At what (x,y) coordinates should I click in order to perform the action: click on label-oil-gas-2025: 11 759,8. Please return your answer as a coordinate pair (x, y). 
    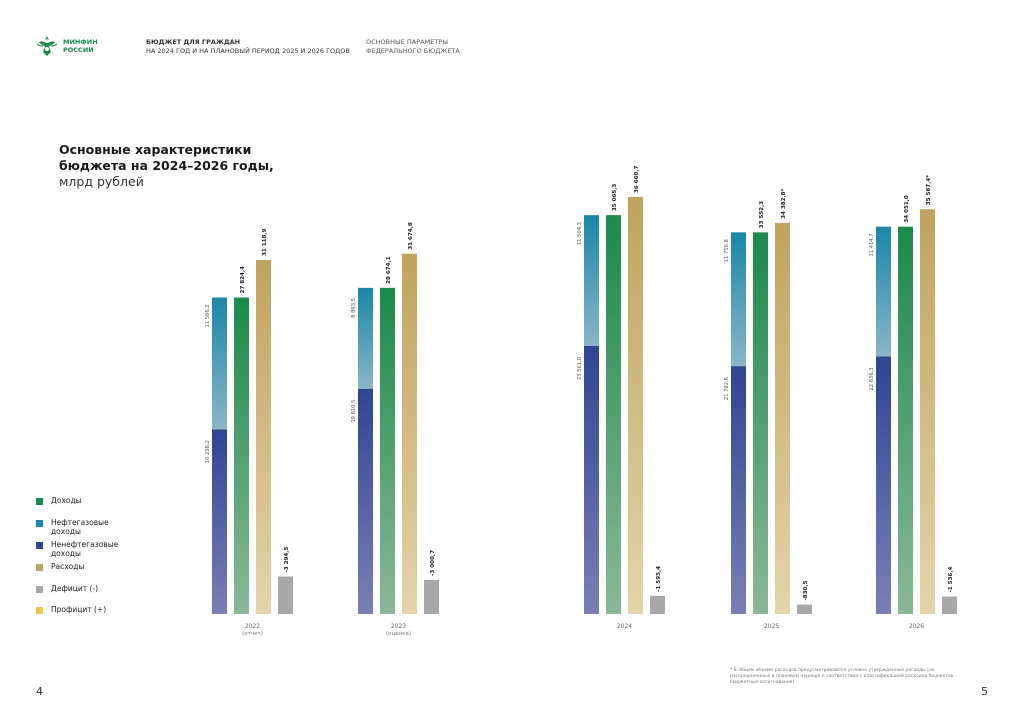
    Looking at the image, I should click on (727, 250).